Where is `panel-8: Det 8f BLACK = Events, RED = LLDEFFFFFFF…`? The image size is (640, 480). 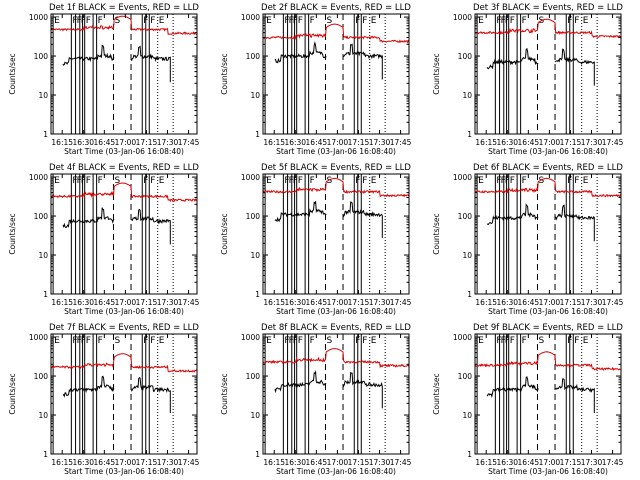
panel-8: Det 8f BLACK = Events, RED = LLDEFFFFFFF… is located at coordinates (316, 399).